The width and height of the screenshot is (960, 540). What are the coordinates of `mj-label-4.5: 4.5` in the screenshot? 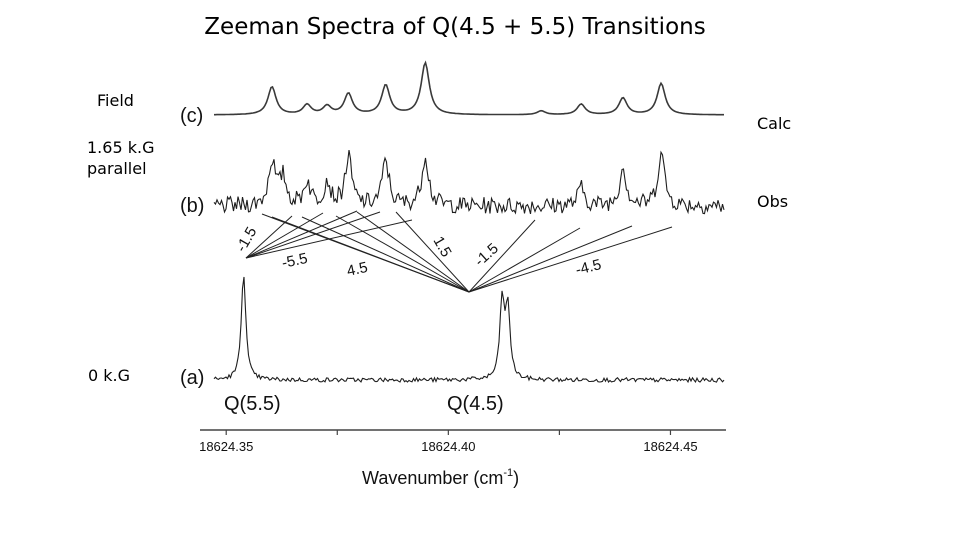 It's located at (357, 269).